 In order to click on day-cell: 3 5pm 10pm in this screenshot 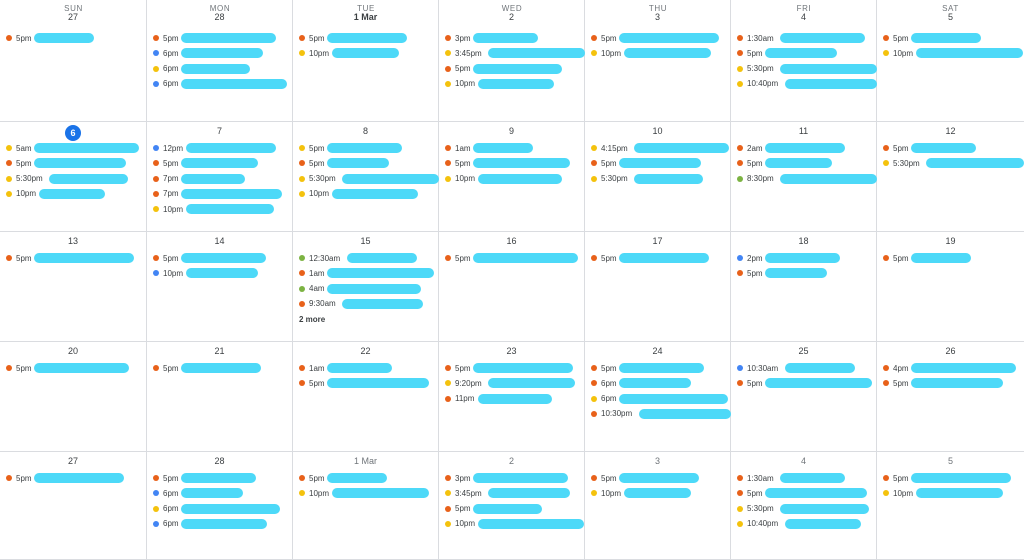, I will do `click(658, 61)`.